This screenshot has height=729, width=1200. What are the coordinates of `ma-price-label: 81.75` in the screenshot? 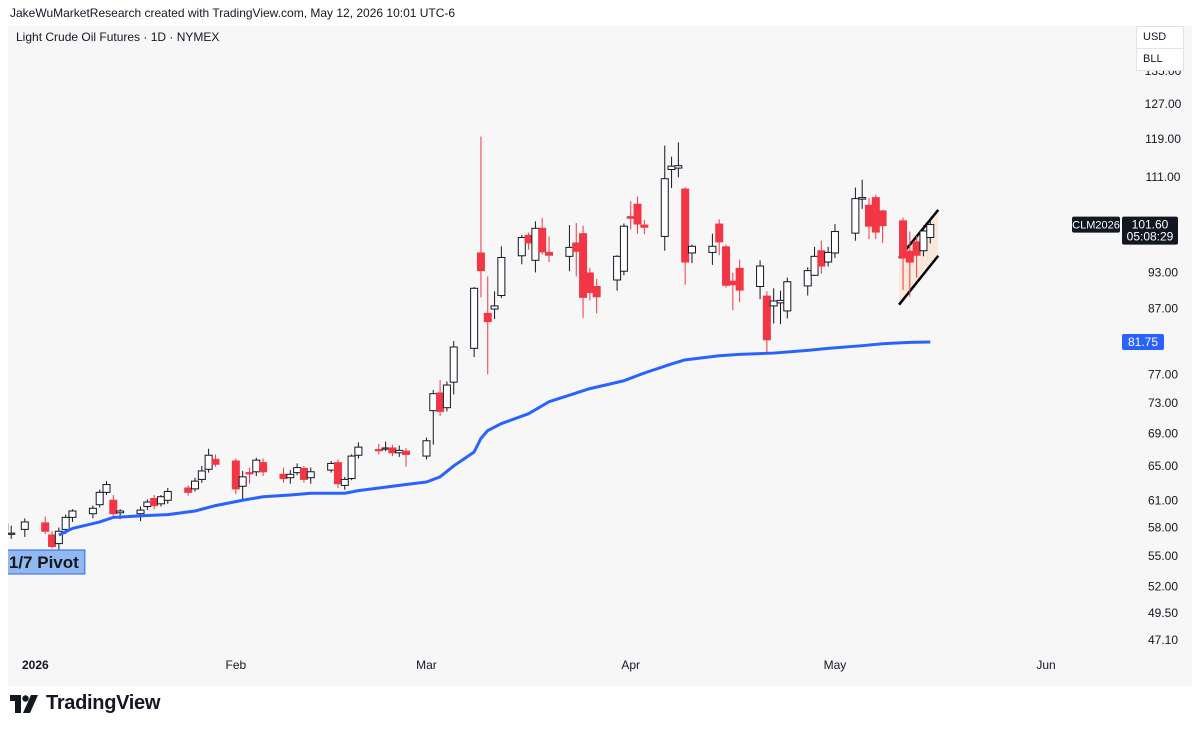 It's located at (1143, 342).